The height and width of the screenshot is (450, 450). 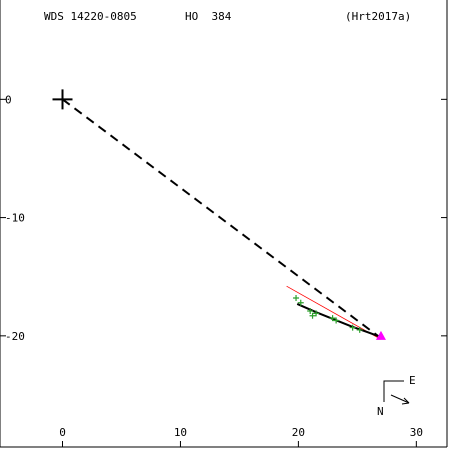 I want to click on x-tick-label: 30, so click(x=416, y=432).